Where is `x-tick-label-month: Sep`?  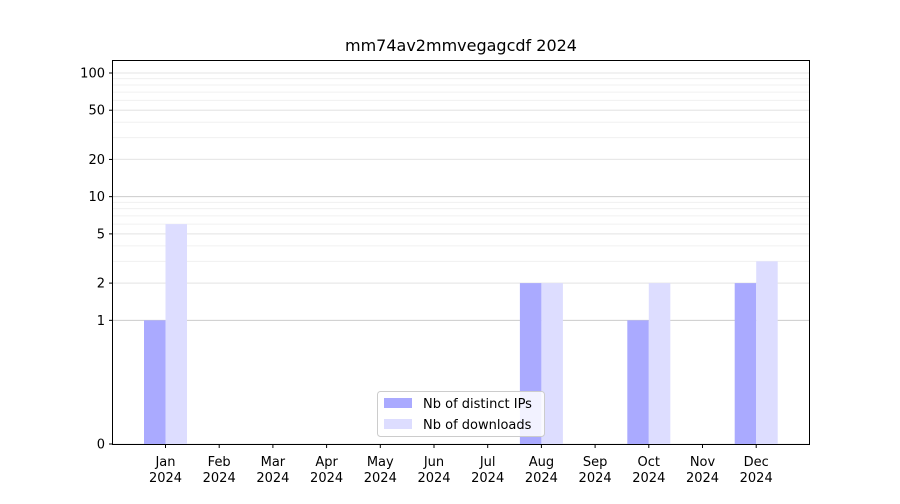
x-tick-label-month: Sep is located at coordinates (595, 462).